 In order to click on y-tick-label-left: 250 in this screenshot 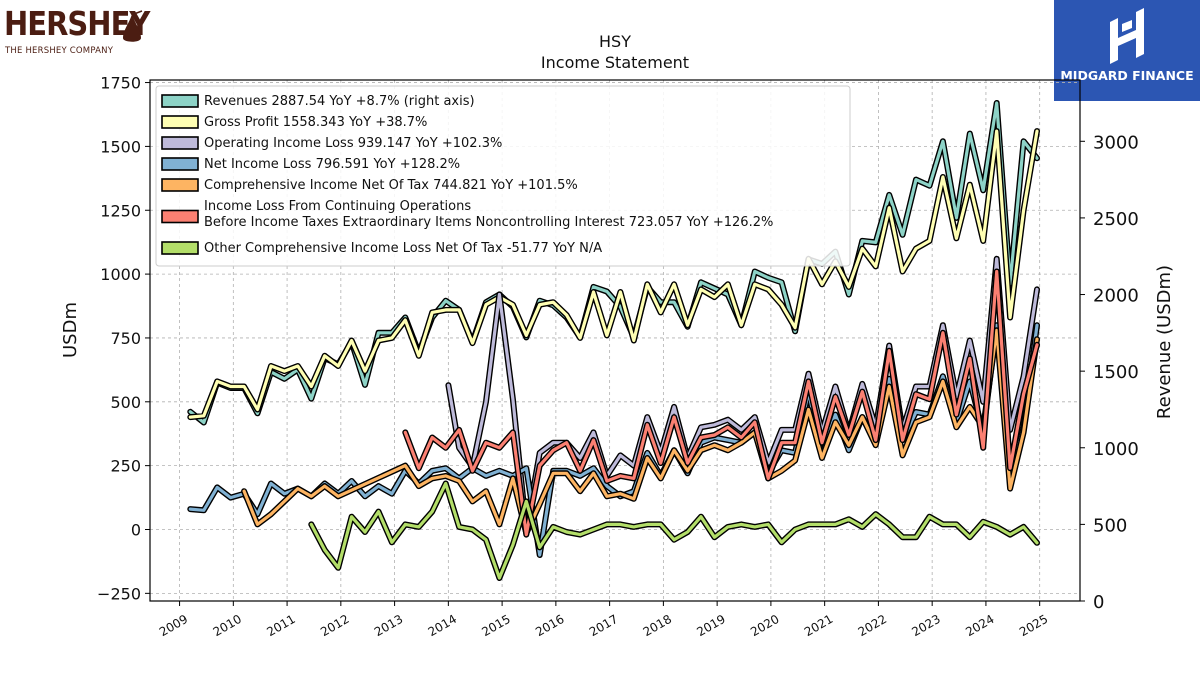, I will do `click(125, 466)`.